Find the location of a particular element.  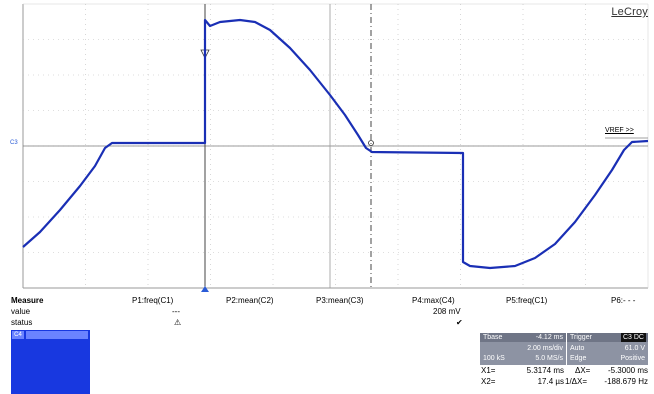

cursor-dx-label: ΔX= is located at coordinates (583, 370).